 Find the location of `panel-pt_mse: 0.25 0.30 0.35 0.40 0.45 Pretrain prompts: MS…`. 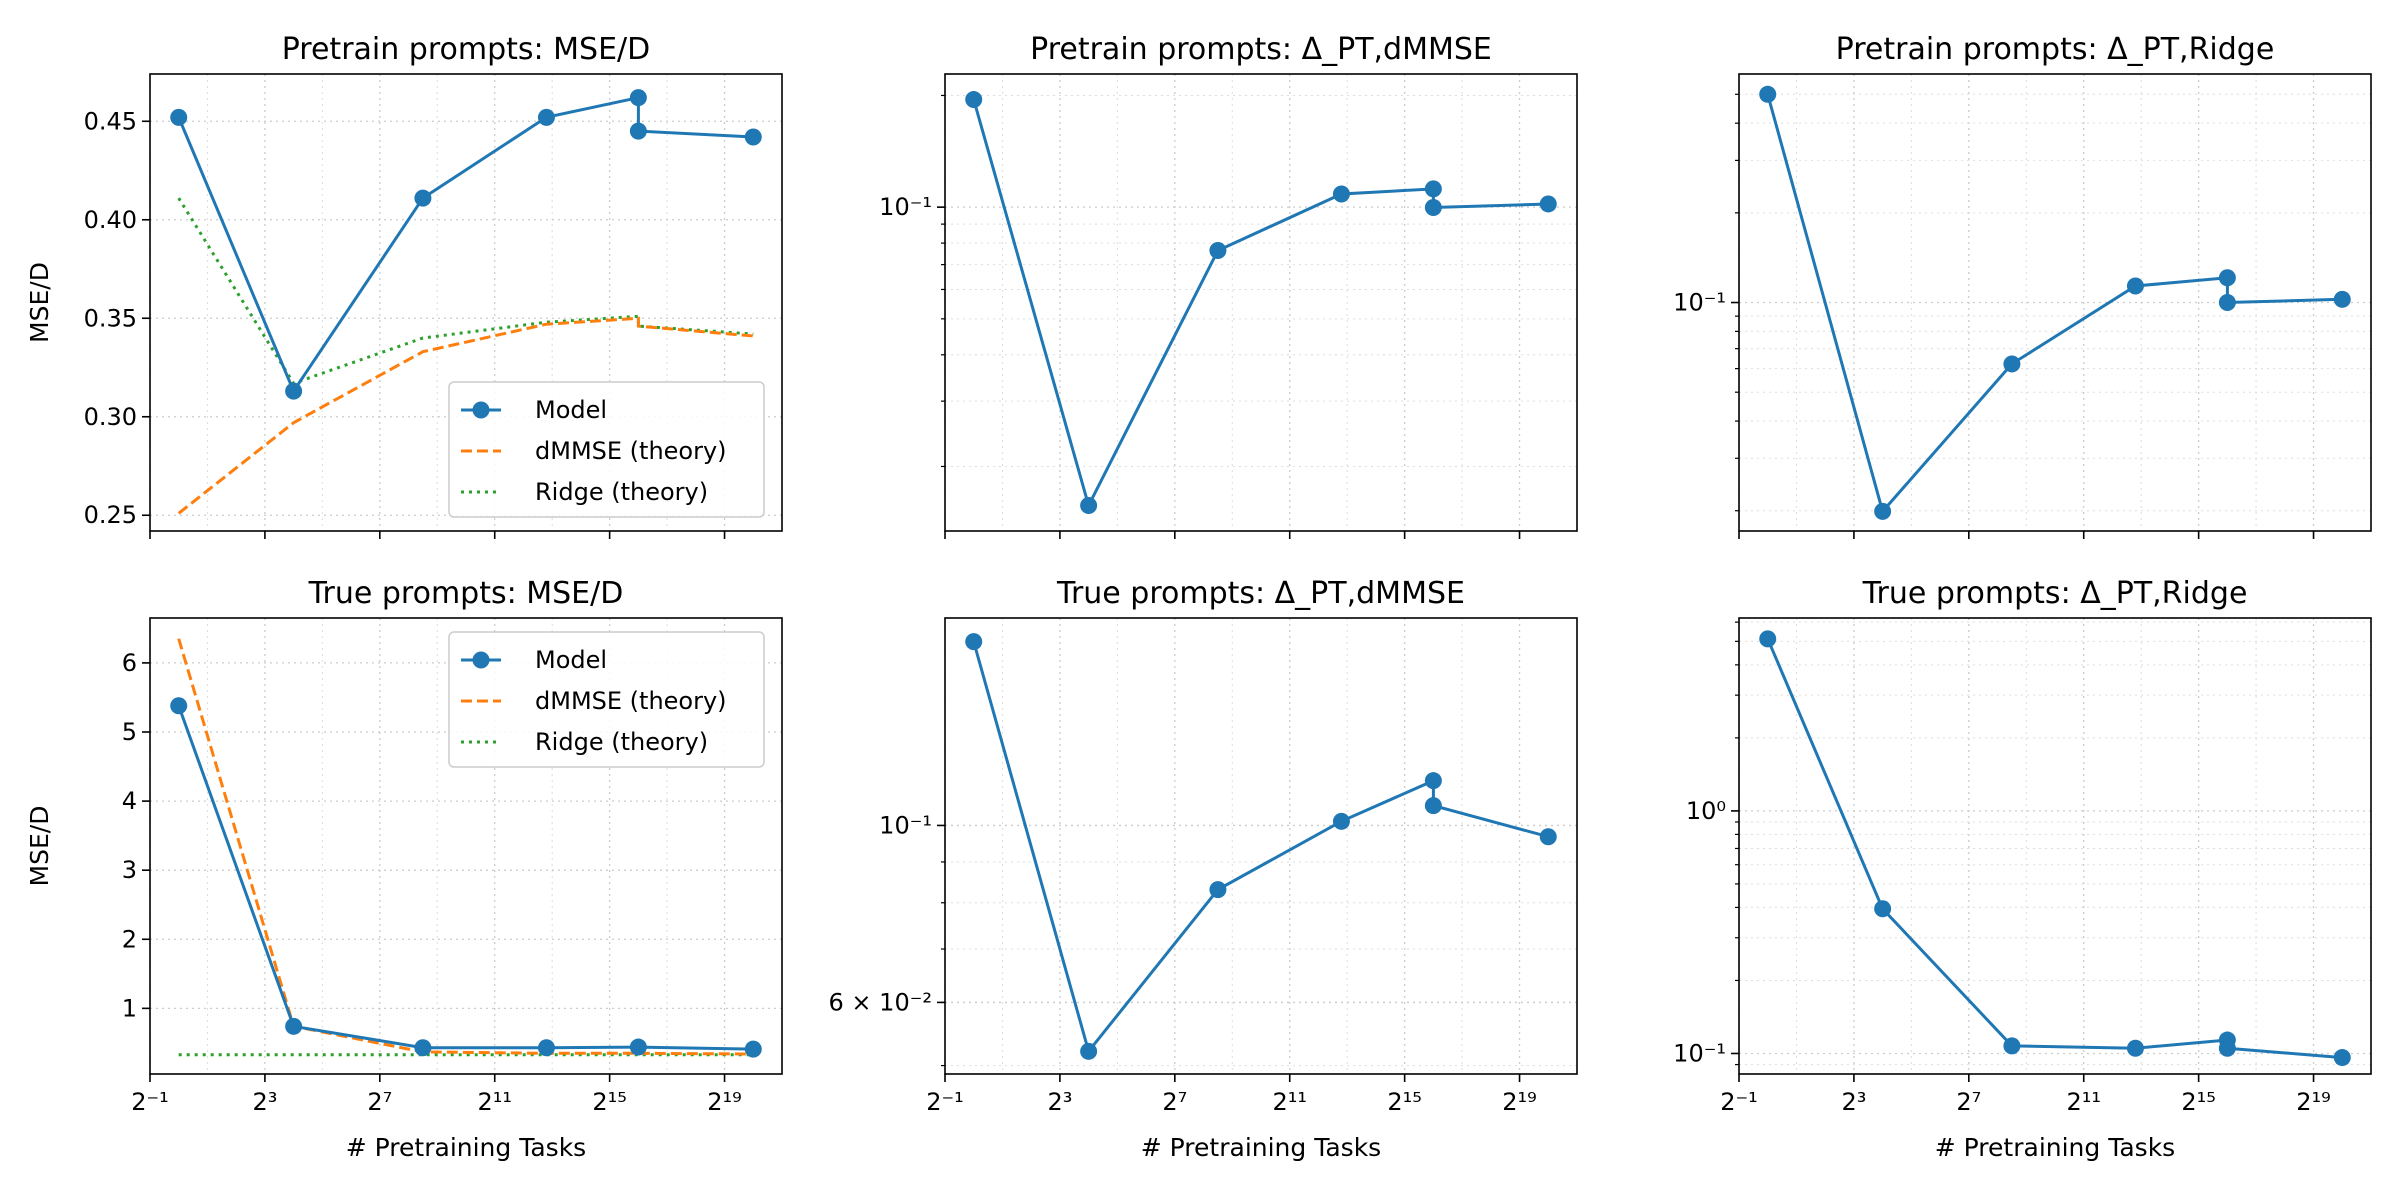

panel-pt_mse: 0.25 0.30 0.35 0.40 0.45 Pretrain prompts: MS… is located at coordinates (404, 285).